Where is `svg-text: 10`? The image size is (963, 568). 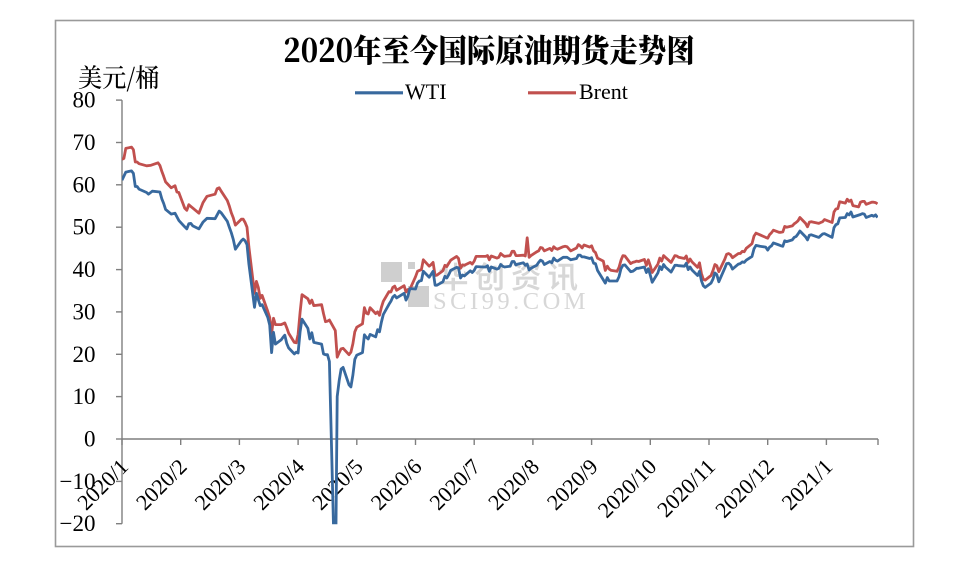
svg-text: 10 is located at coordinates (84, 396).